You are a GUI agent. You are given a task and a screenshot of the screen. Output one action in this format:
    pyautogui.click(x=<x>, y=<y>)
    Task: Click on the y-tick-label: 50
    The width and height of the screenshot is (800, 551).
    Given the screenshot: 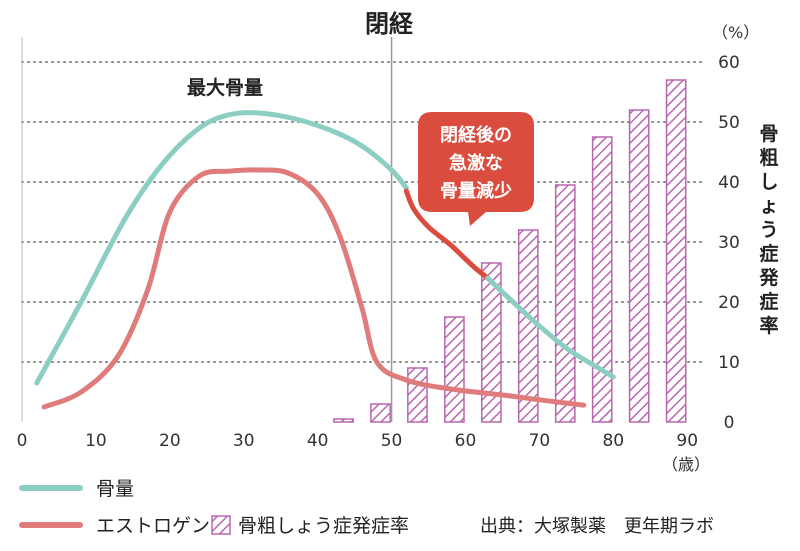 What is the action you would take?
    pyautogui.click(x=729, y=123)
    